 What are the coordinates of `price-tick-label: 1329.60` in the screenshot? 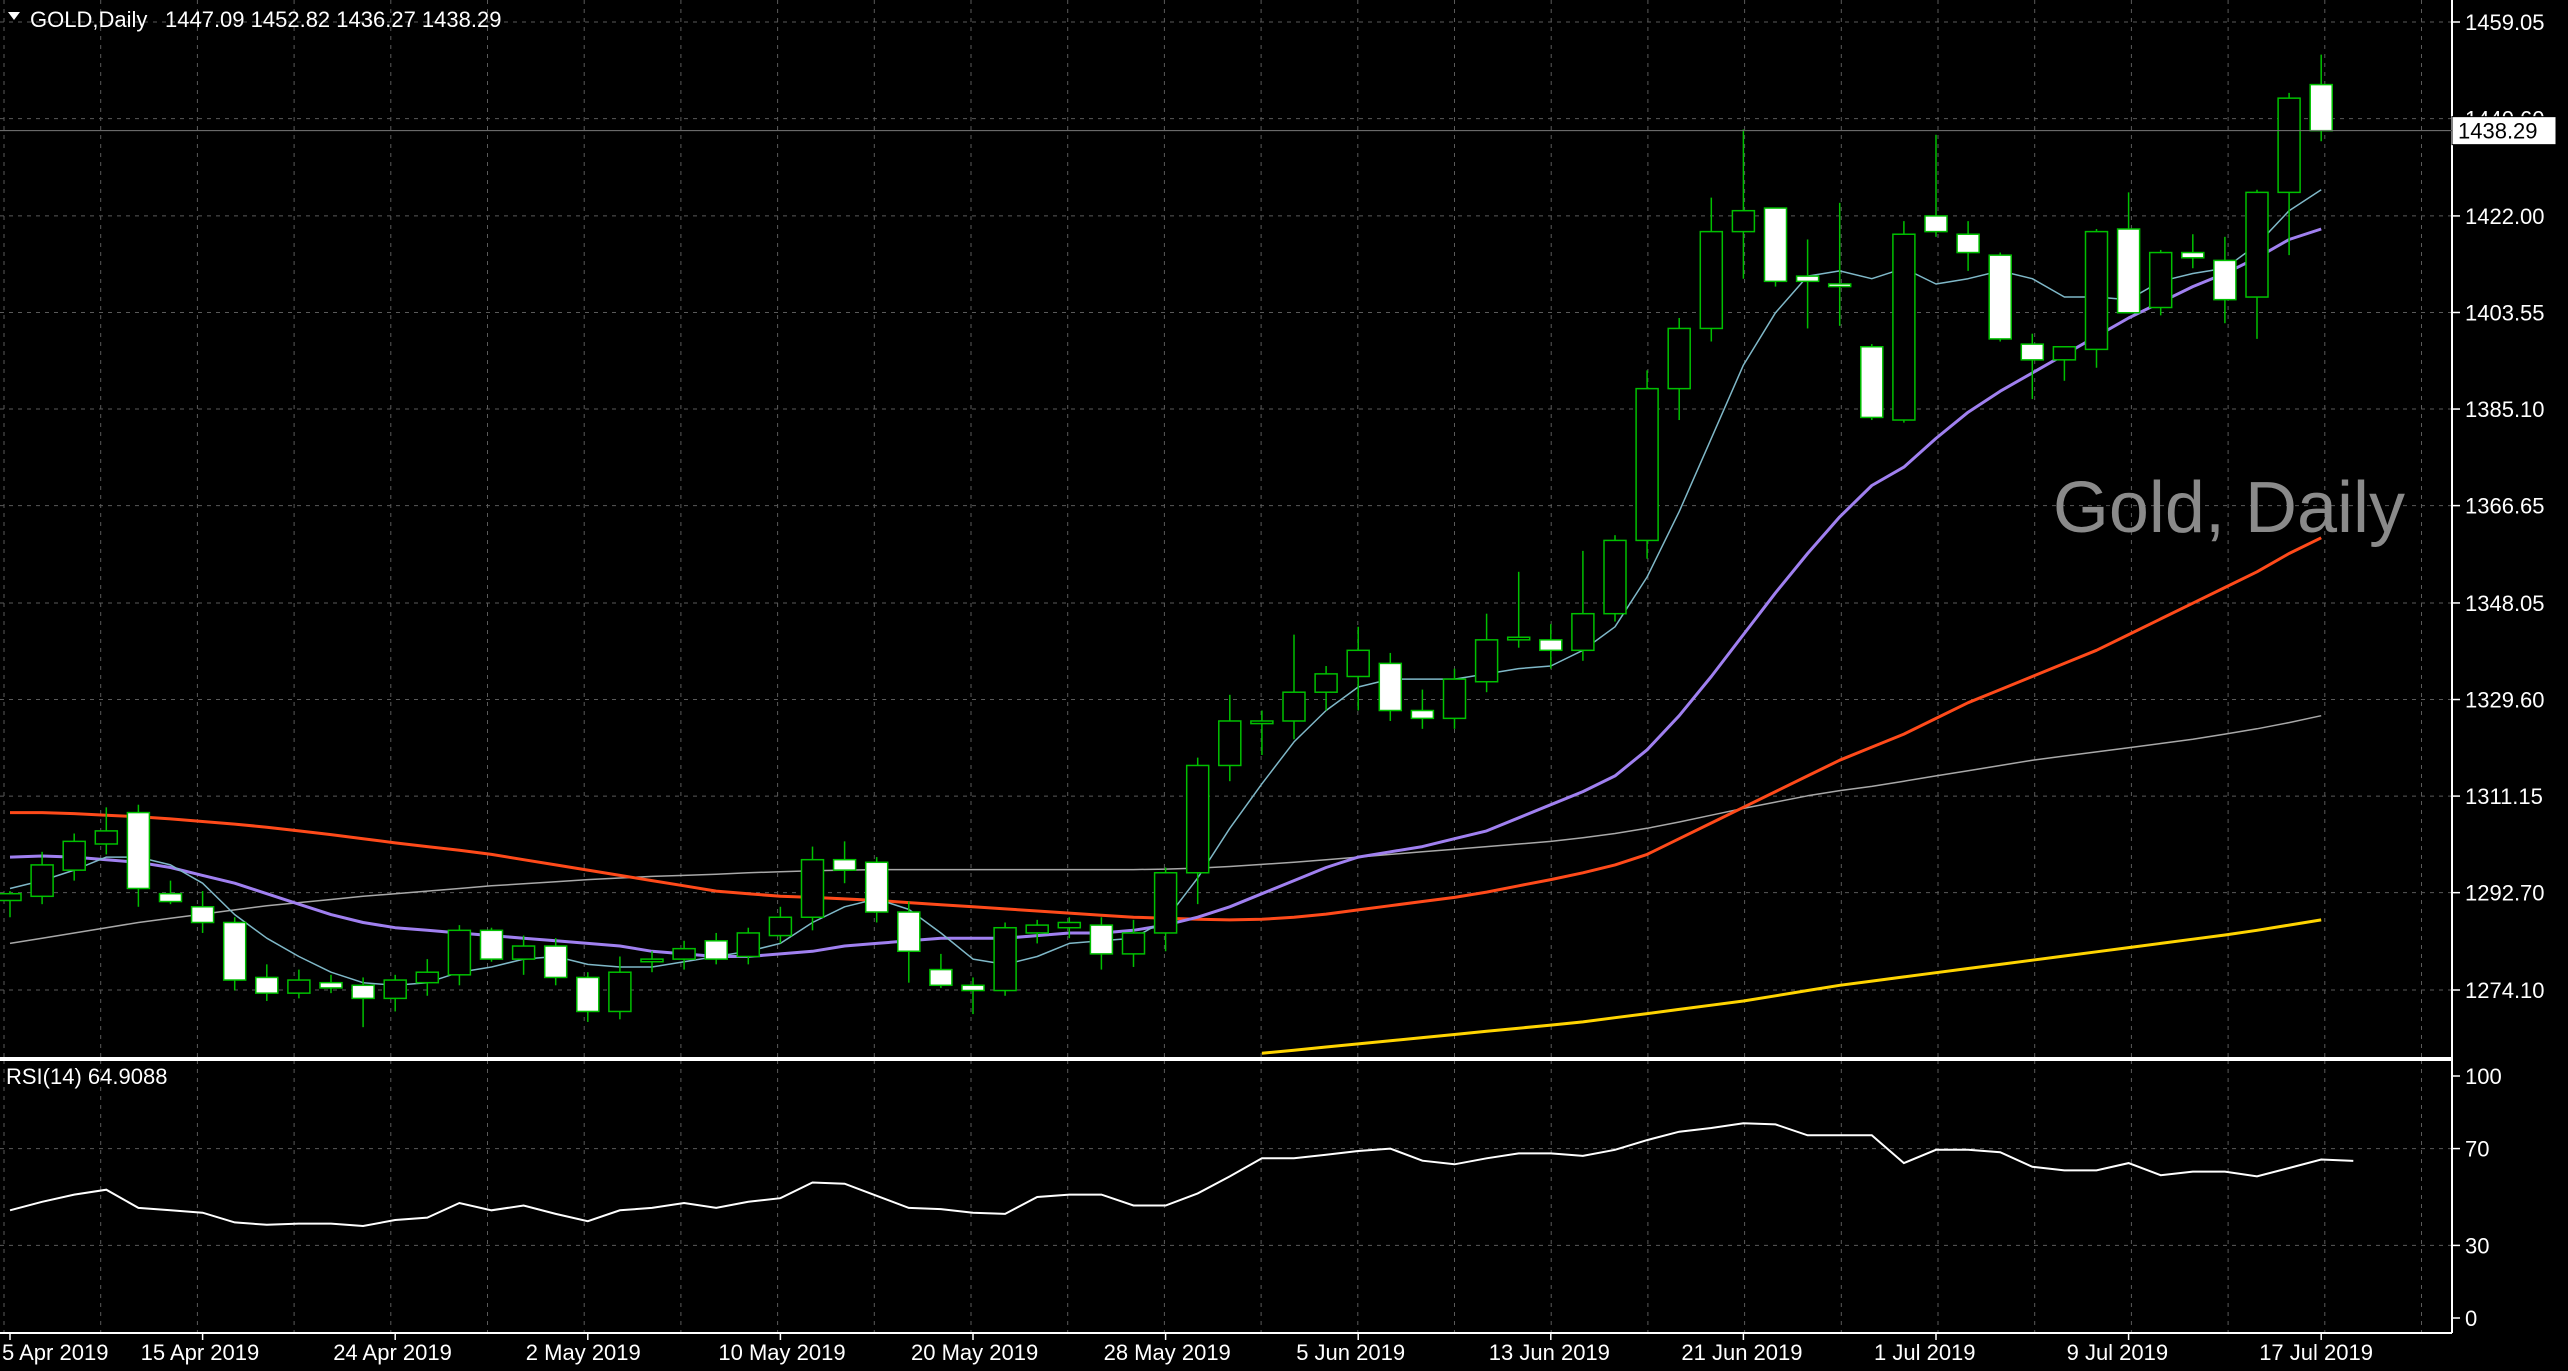 It's located at (2505, 700).